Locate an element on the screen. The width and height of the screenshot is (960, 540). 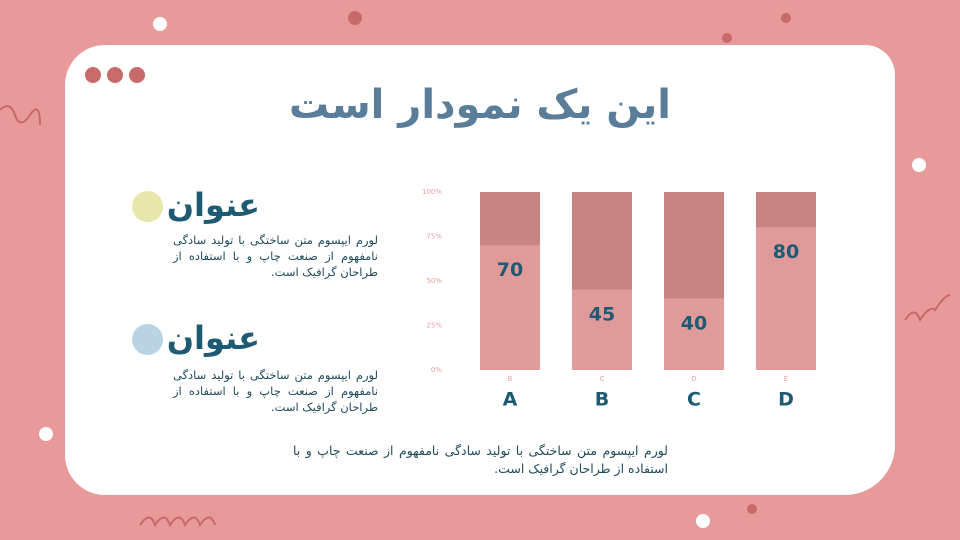
y-tick-label: 0% is located at coordinates (436, 370).